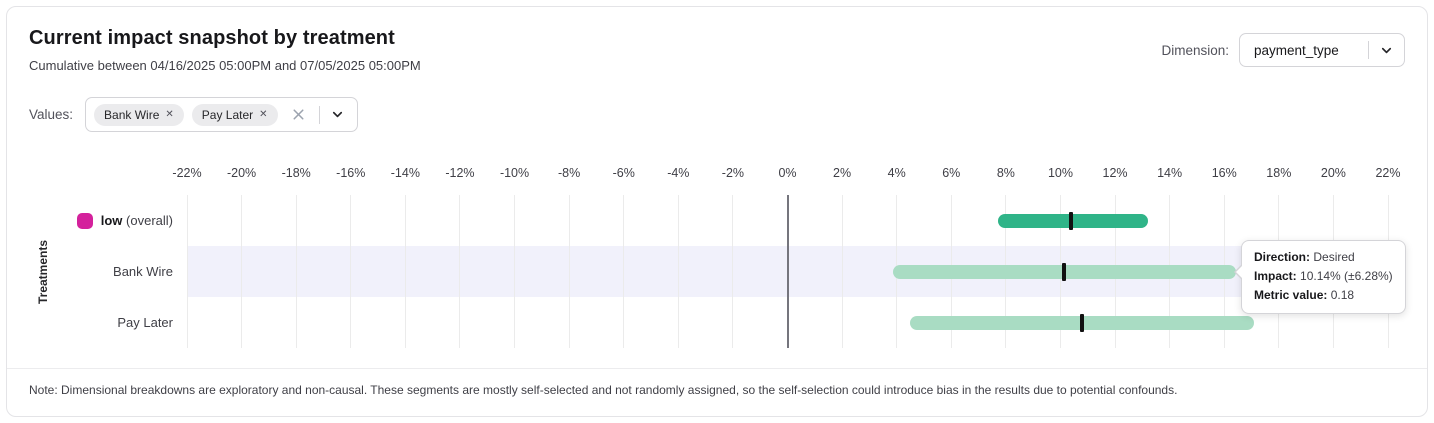 Image resolution: width=1434 pixels, height=423 pixels. I want to click on value-chip: Pay Later ✕, so click(234, 114).